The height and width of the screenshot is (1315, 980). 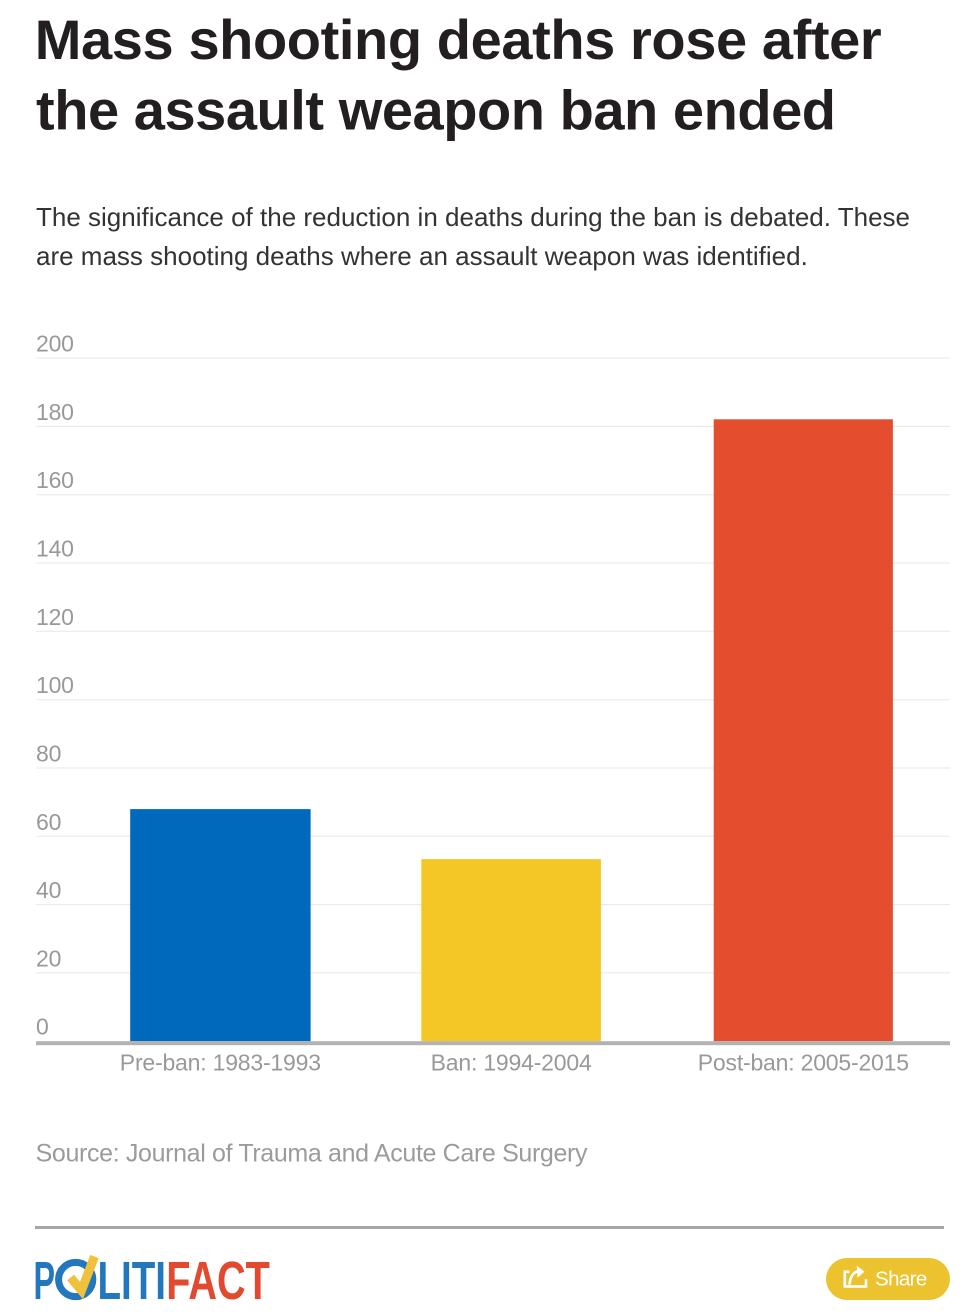 What do you see at coordinates (45, 1281) in the screenshot?
I see `svg-text: P` at bounding box center [45, 1281].